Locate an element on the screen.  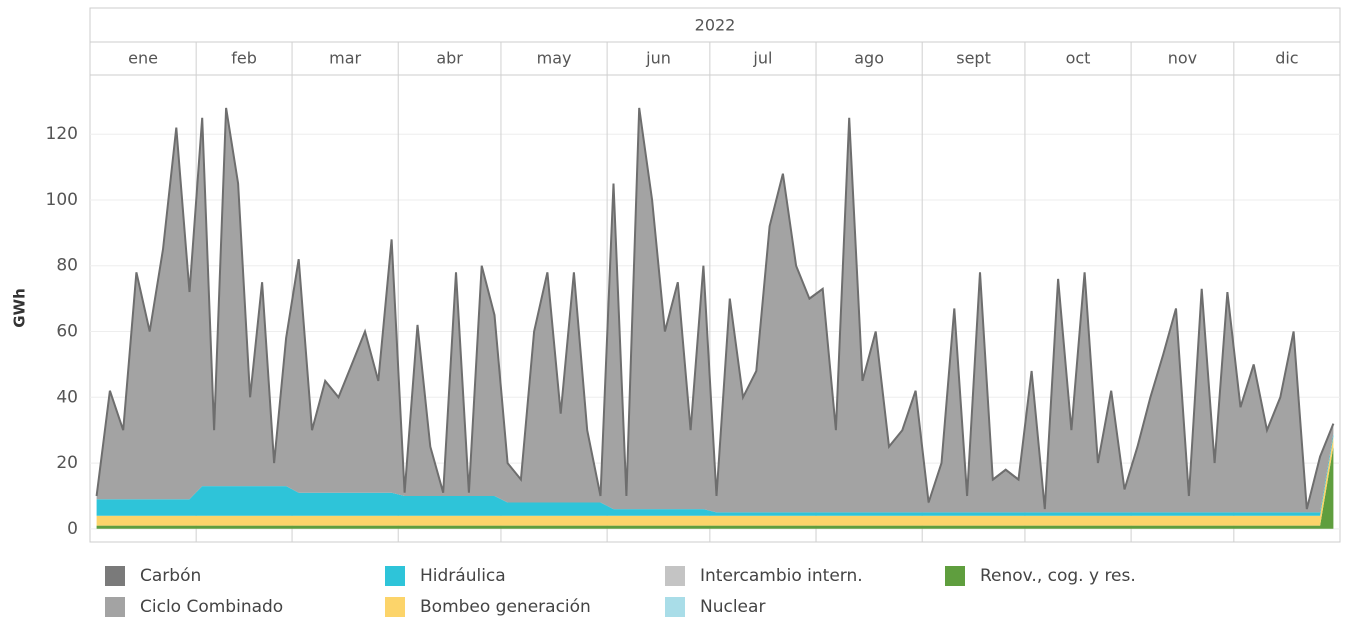
legend-label: Hidráulica is located at coordinates (463, 576).